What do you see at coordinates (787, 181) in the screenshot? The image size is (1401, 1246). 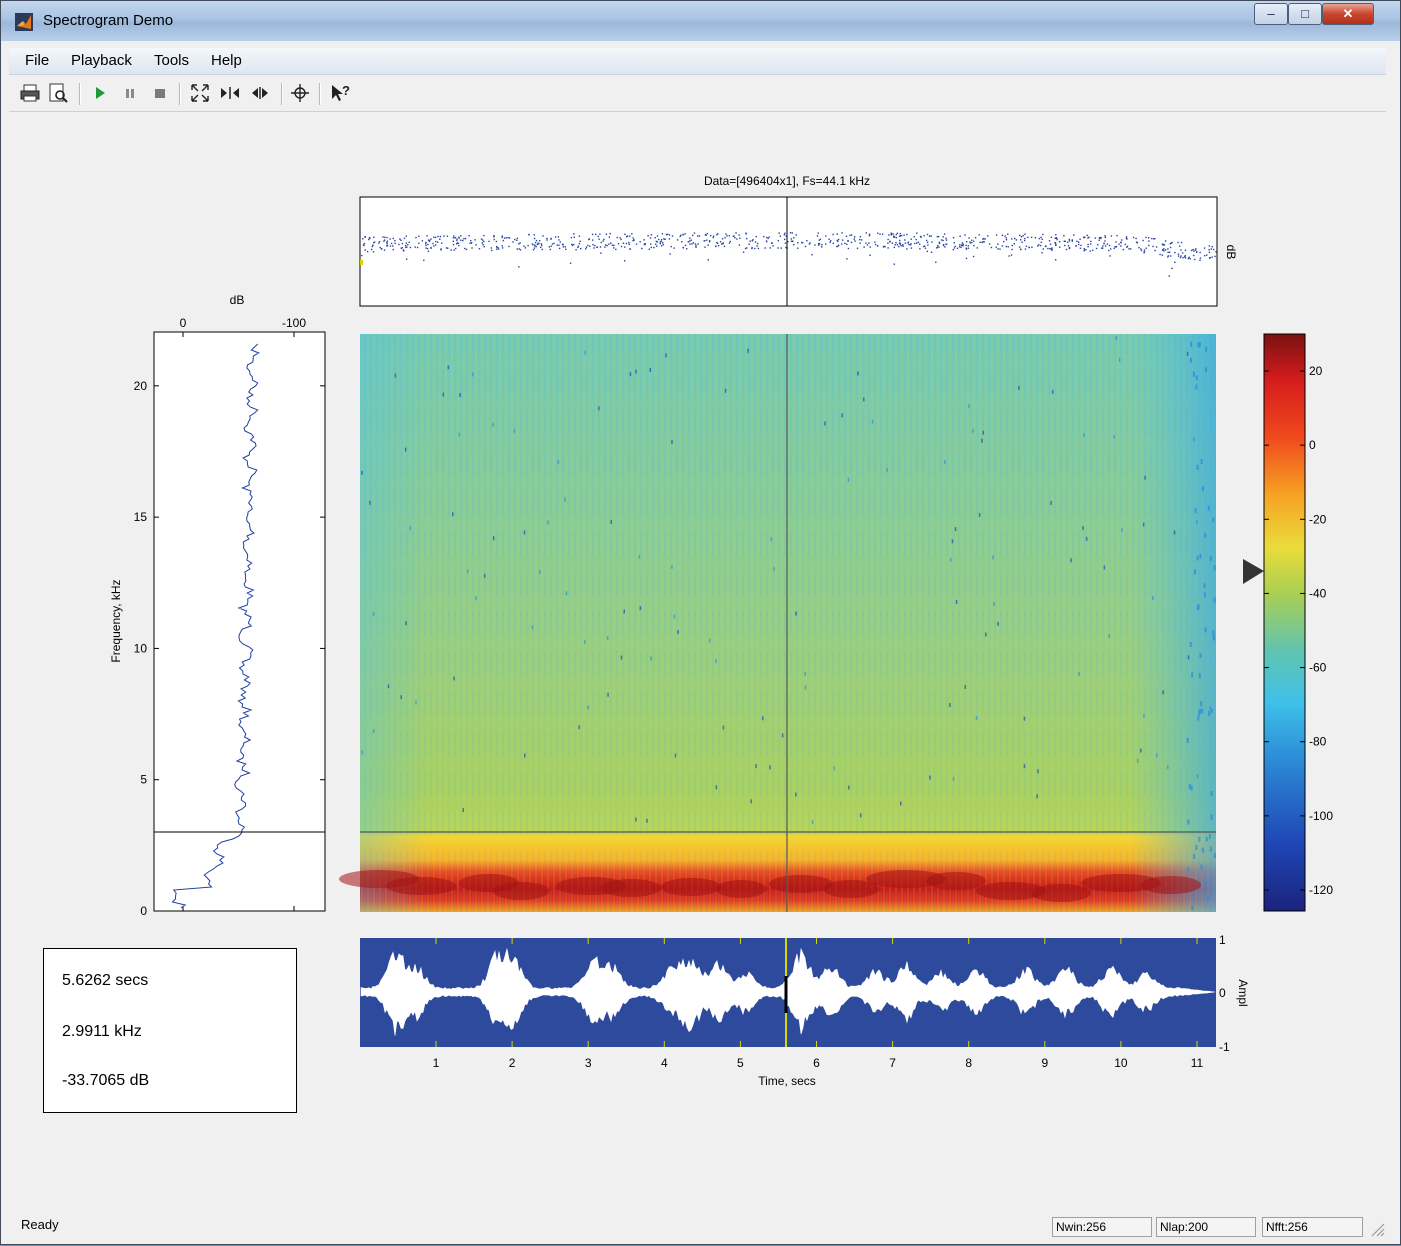 I see `plot-title: Data=[496404x1], Fs=44.1 kHz` at bounding box center [787, 181].